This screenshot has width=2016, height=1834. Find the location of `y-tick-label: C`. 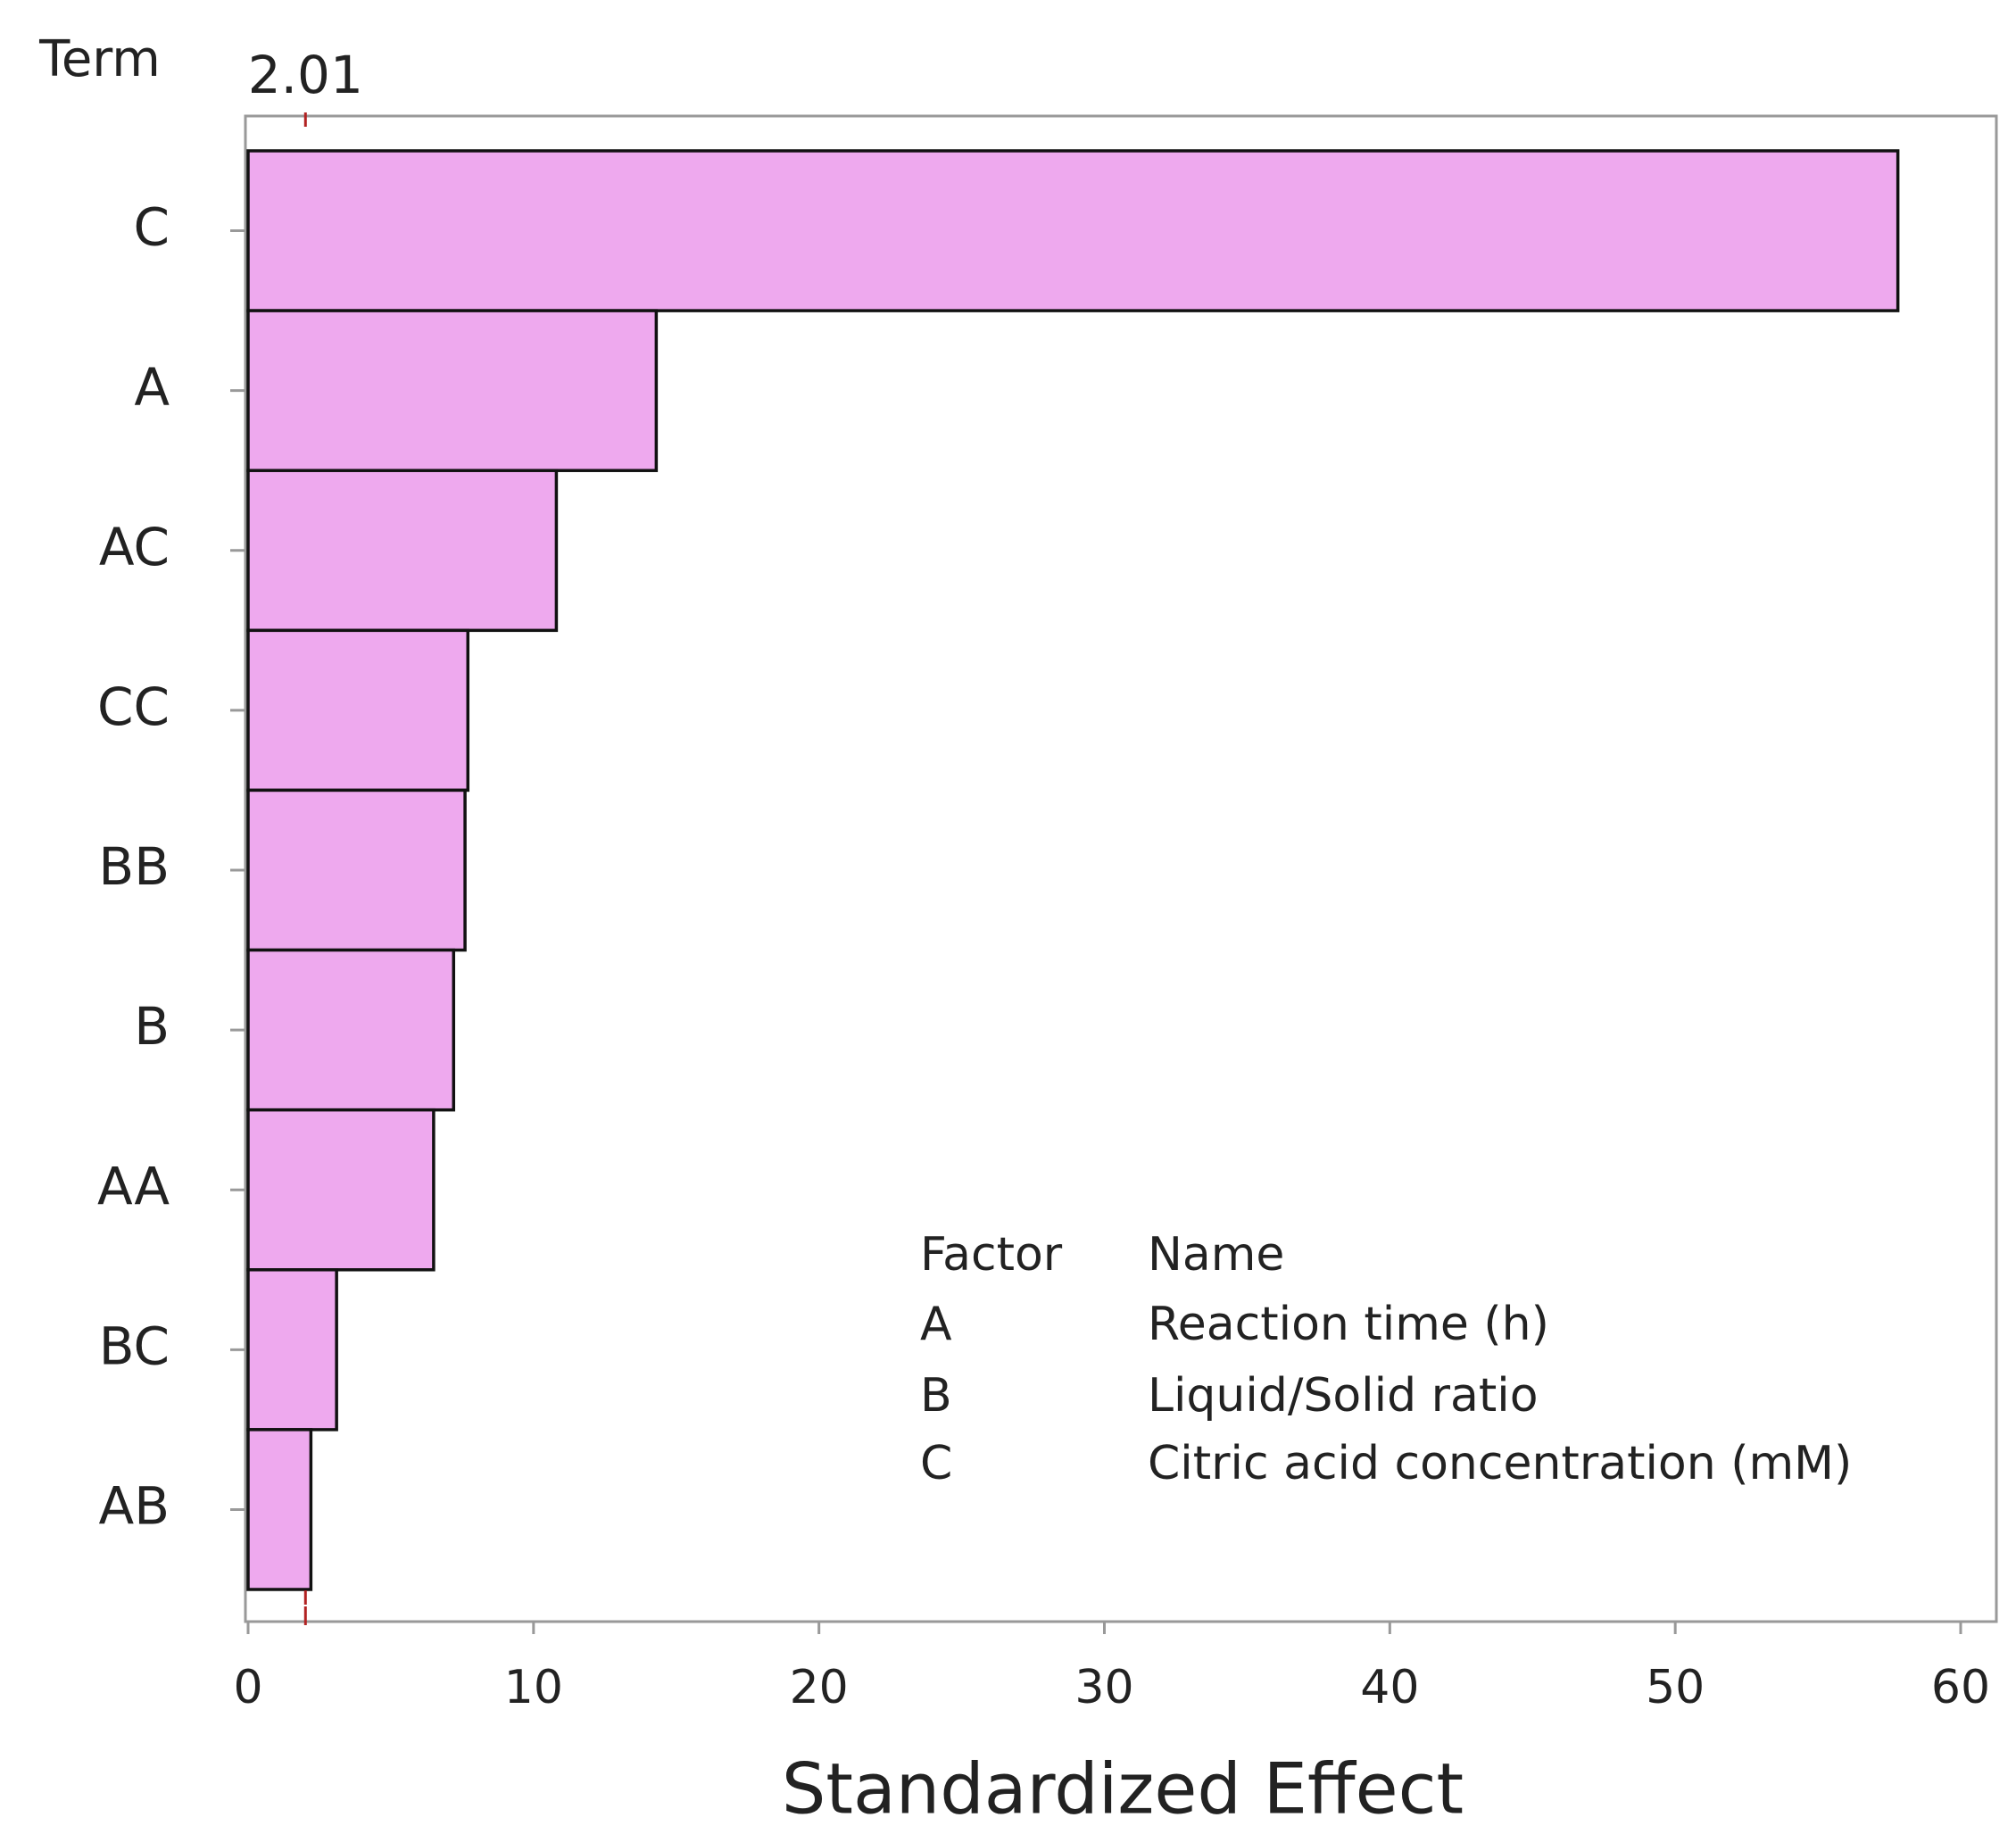

y-tick-label: C is located at coordinates (152, 227).